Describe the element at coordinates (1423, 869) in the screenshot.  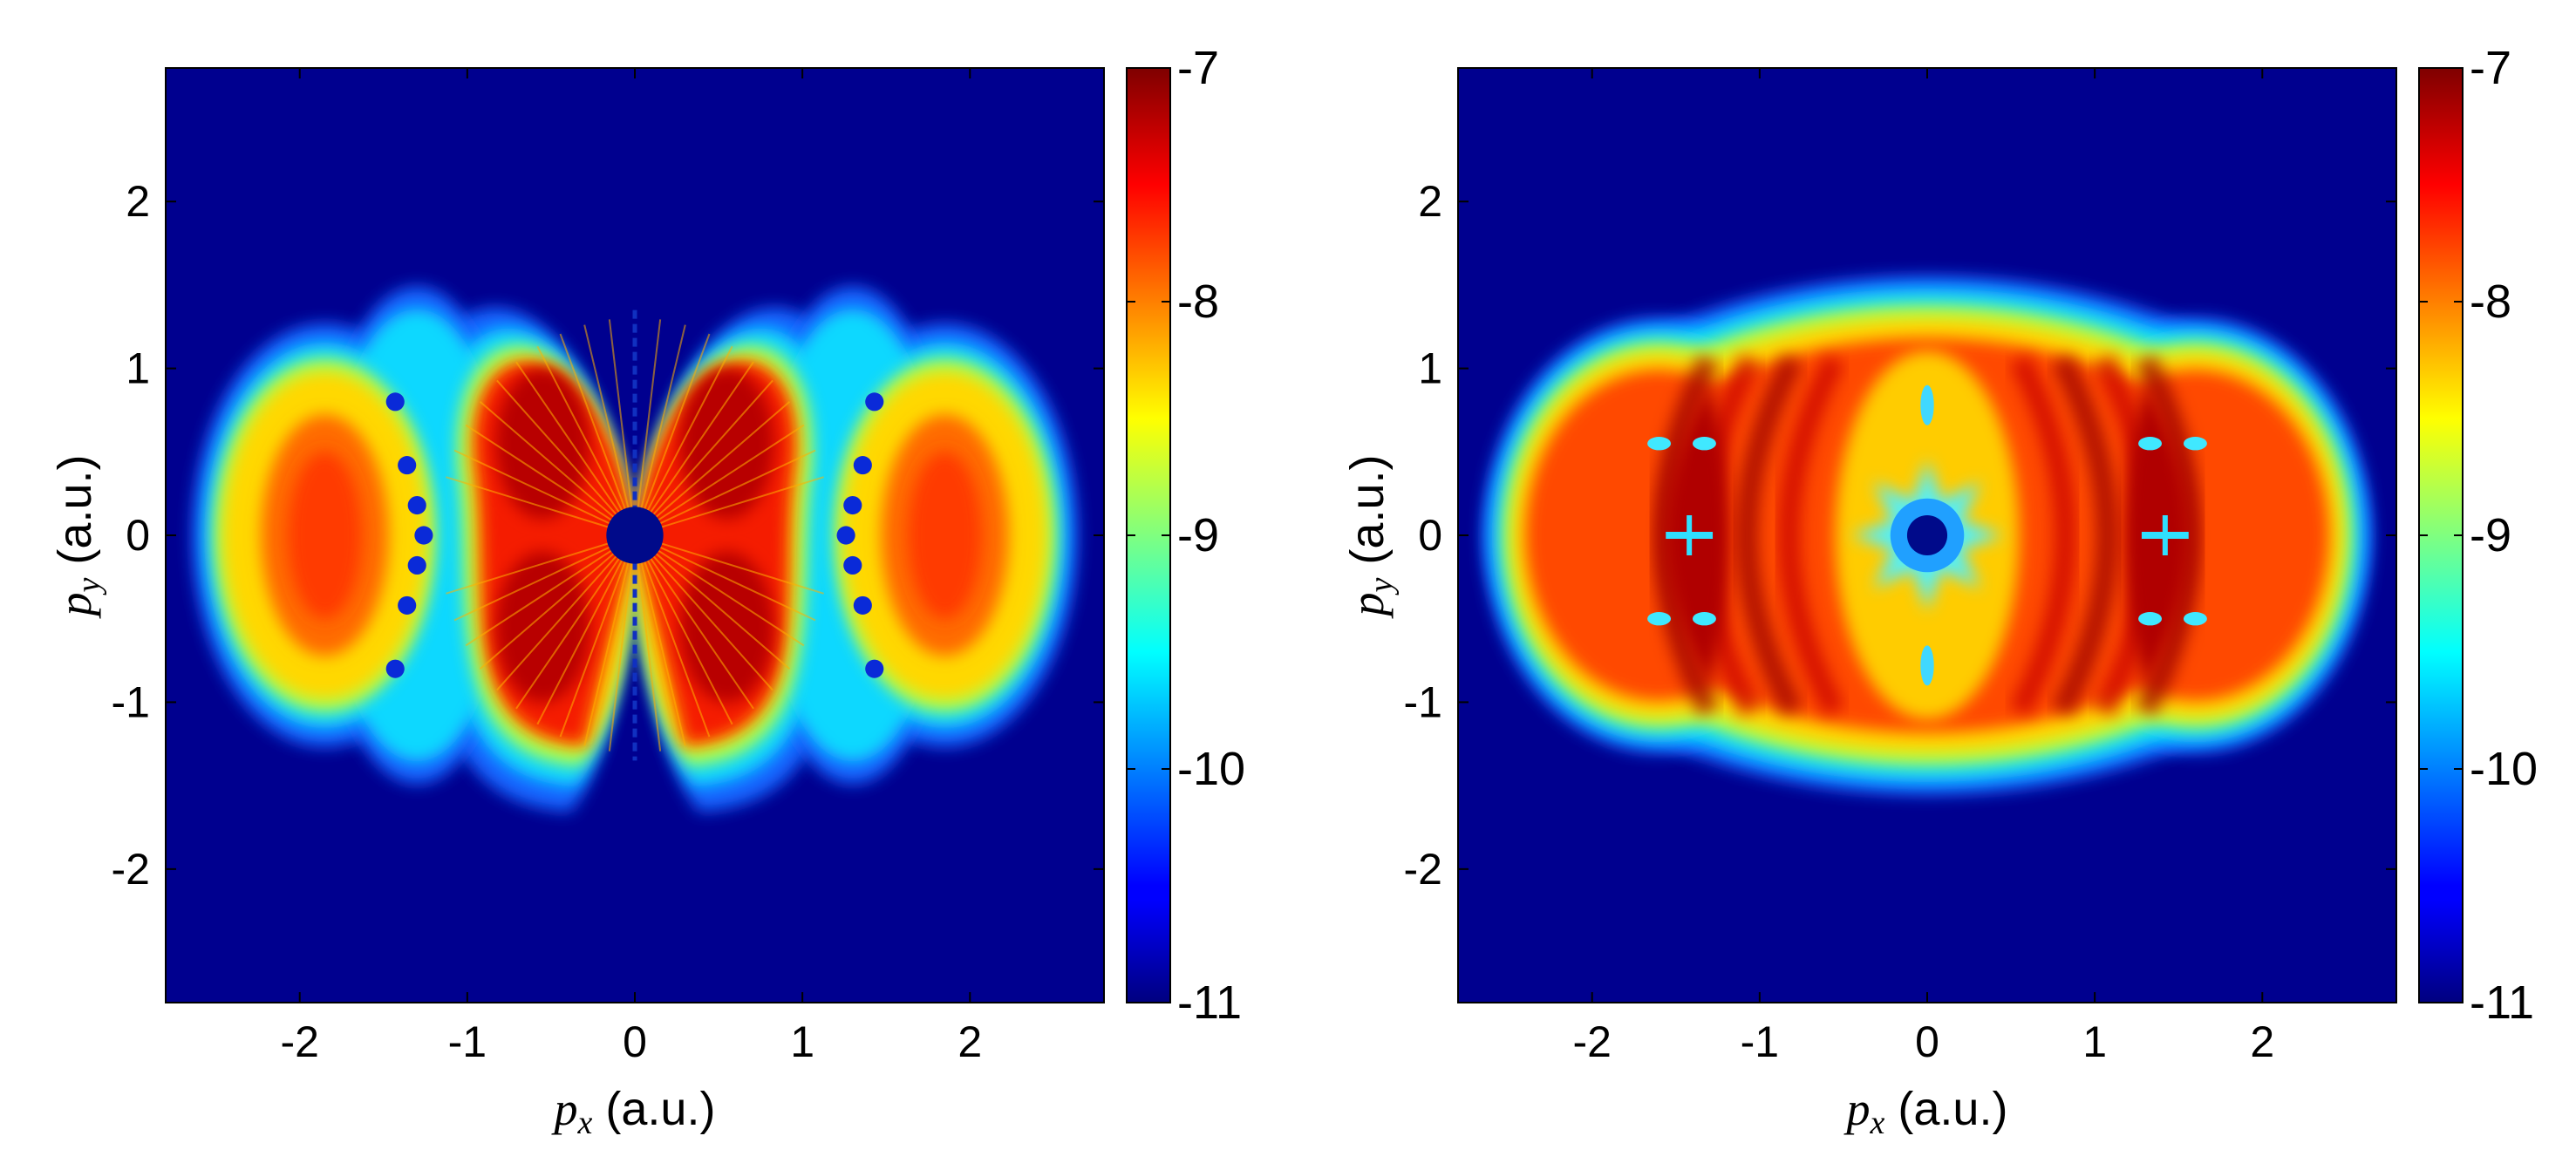
I see `right-y-tick-label: -2` at that location.